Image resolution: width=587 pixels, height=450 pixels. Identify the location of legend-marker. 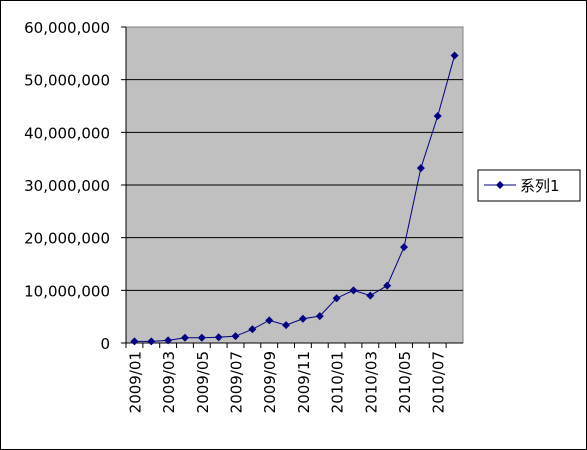
(500, 185).